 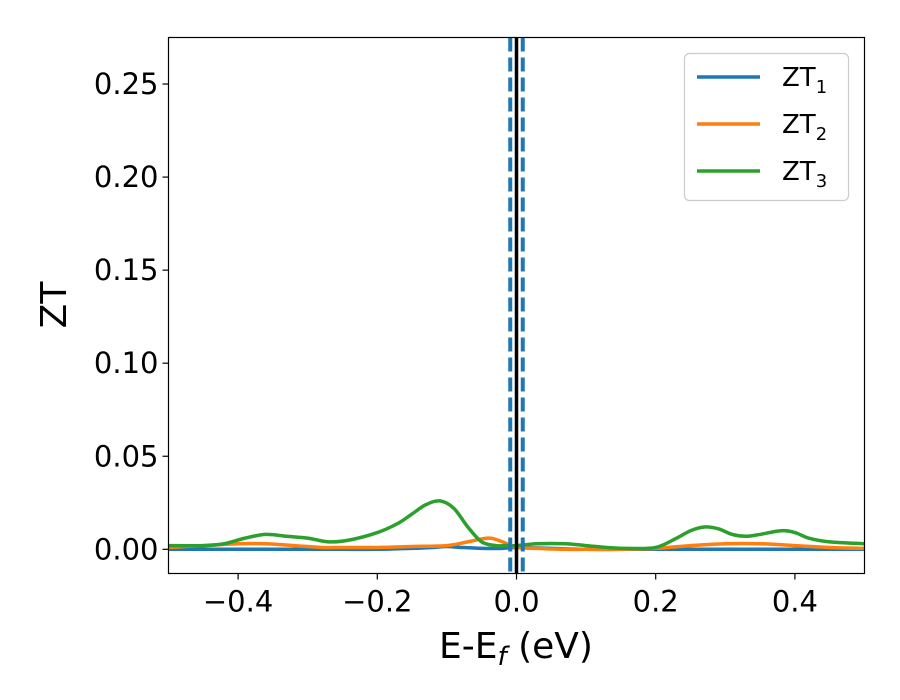 What do you see at coordinates (126, 549) in the screenshot?
I see `y-tick-label: 0.00` at bounding box center [126, 549].